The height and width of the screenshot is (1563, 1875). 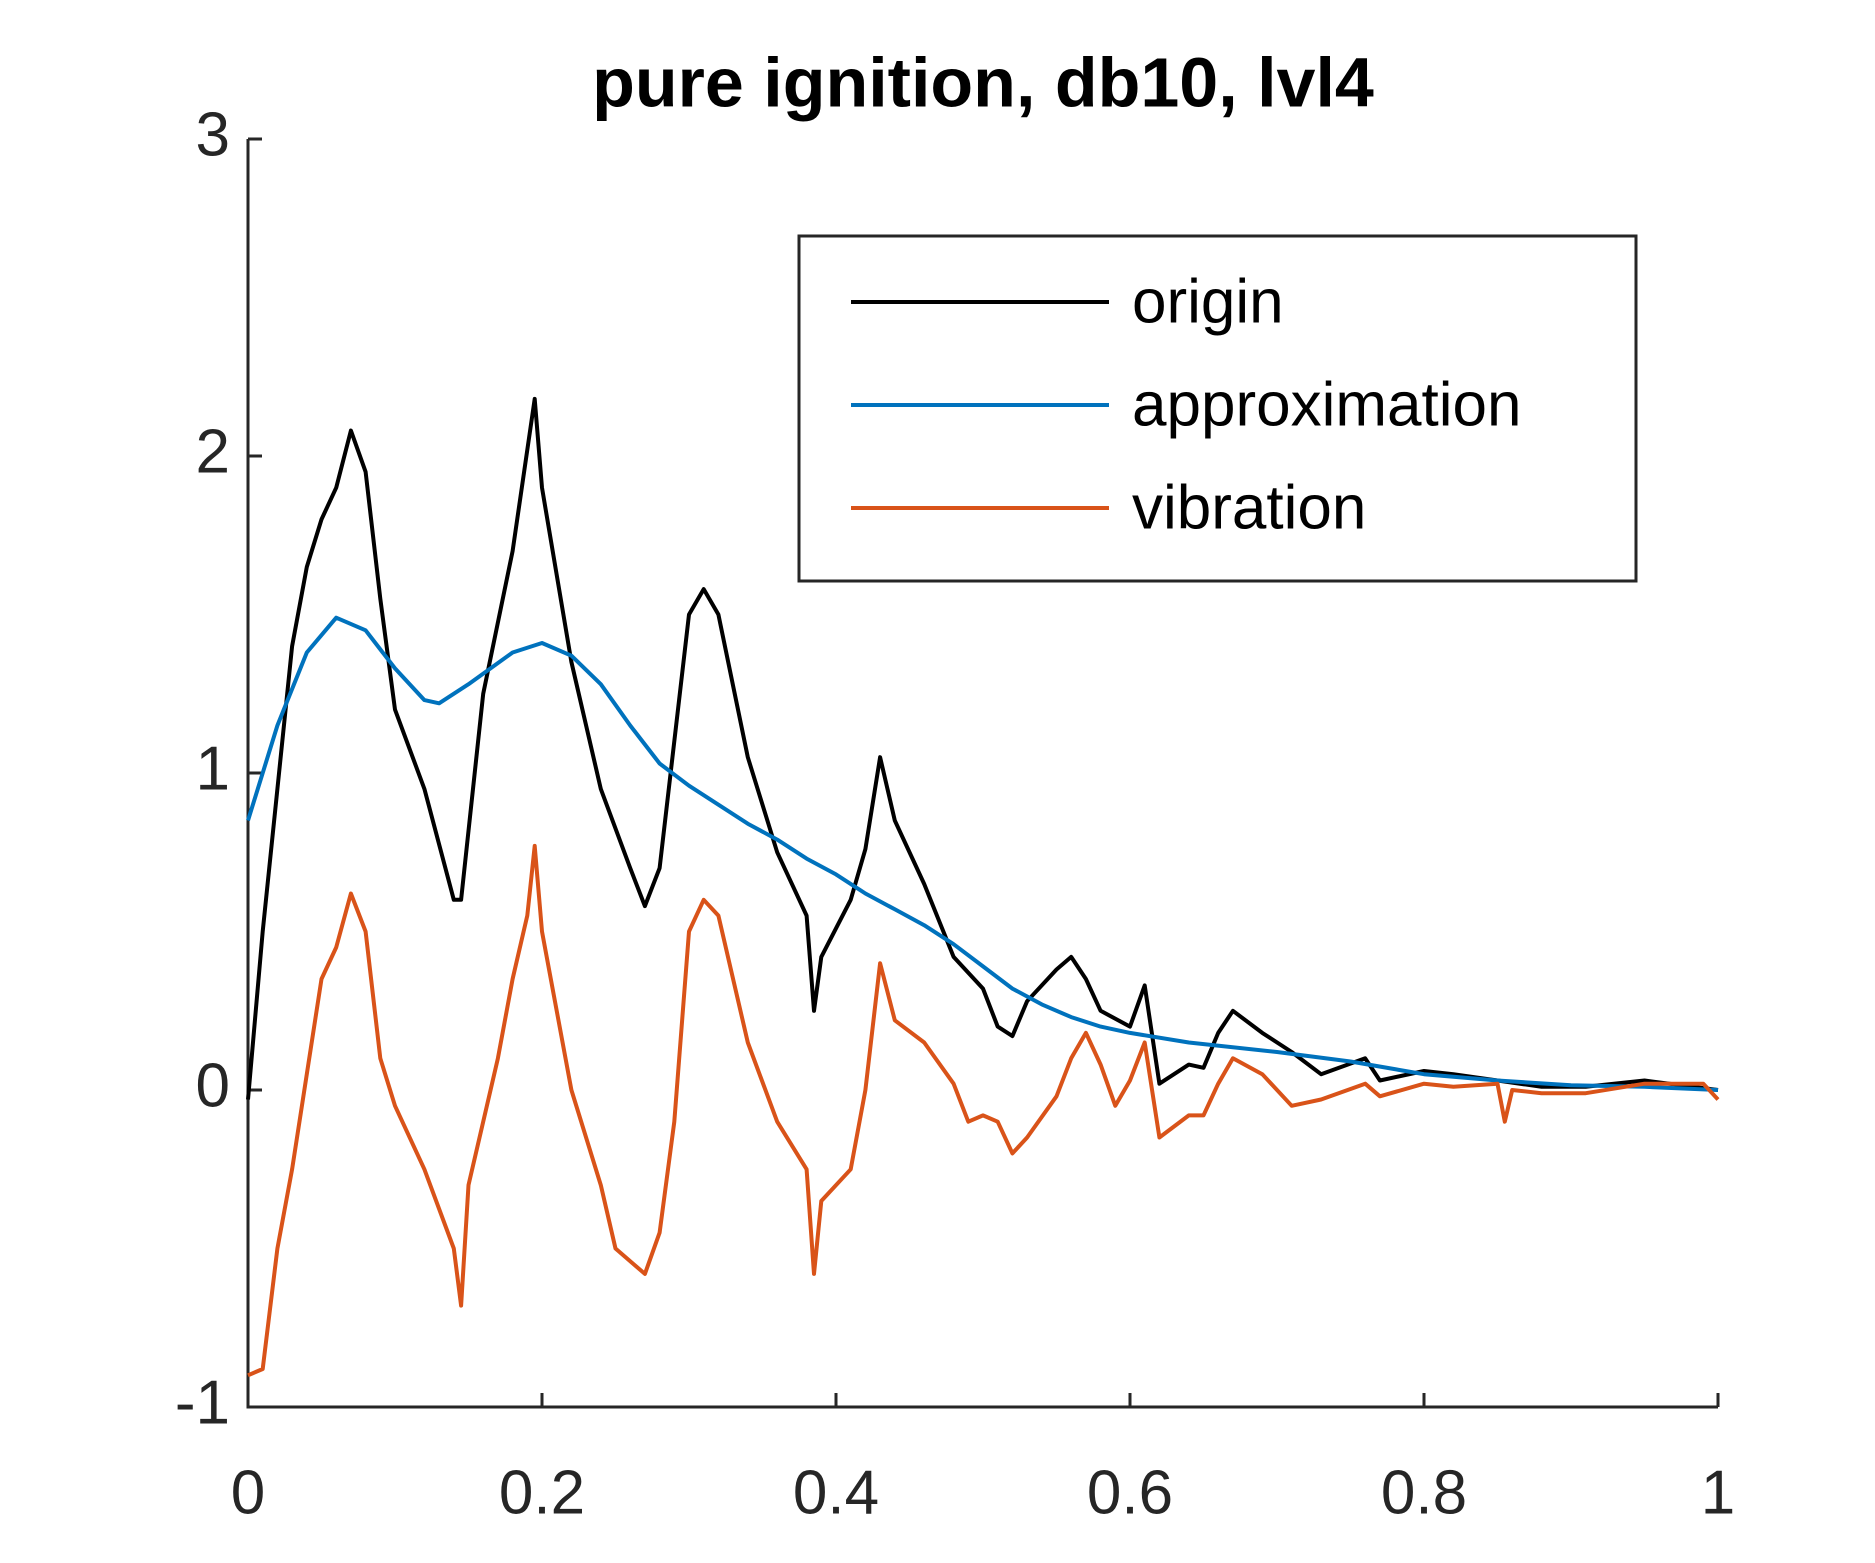 What do you see at coordinates (1130, 1492) in the screenshot?
I see `x-tick-label: 0.6` at bounding box center [1130, 1492].